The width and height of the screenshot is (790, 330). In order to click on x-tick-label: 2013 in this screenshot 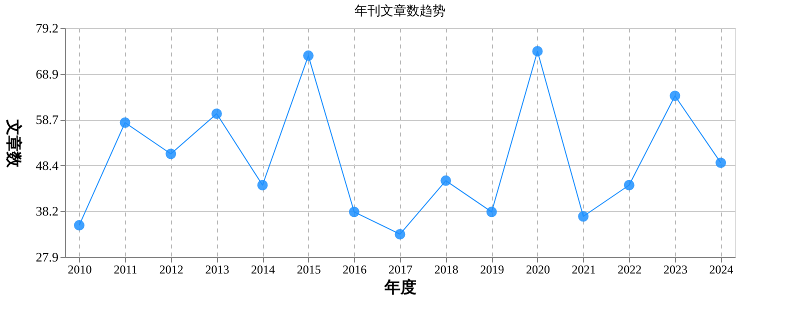, I will do `click(217, 269)`.